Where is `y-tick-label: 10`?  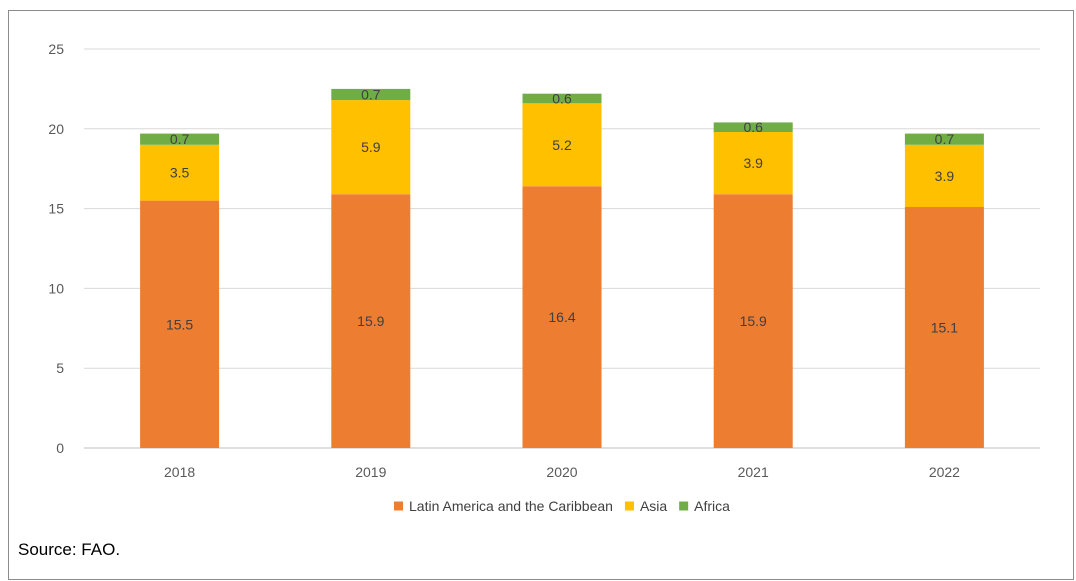 y-tick-label: 10 is located at coordinates (56, 288).